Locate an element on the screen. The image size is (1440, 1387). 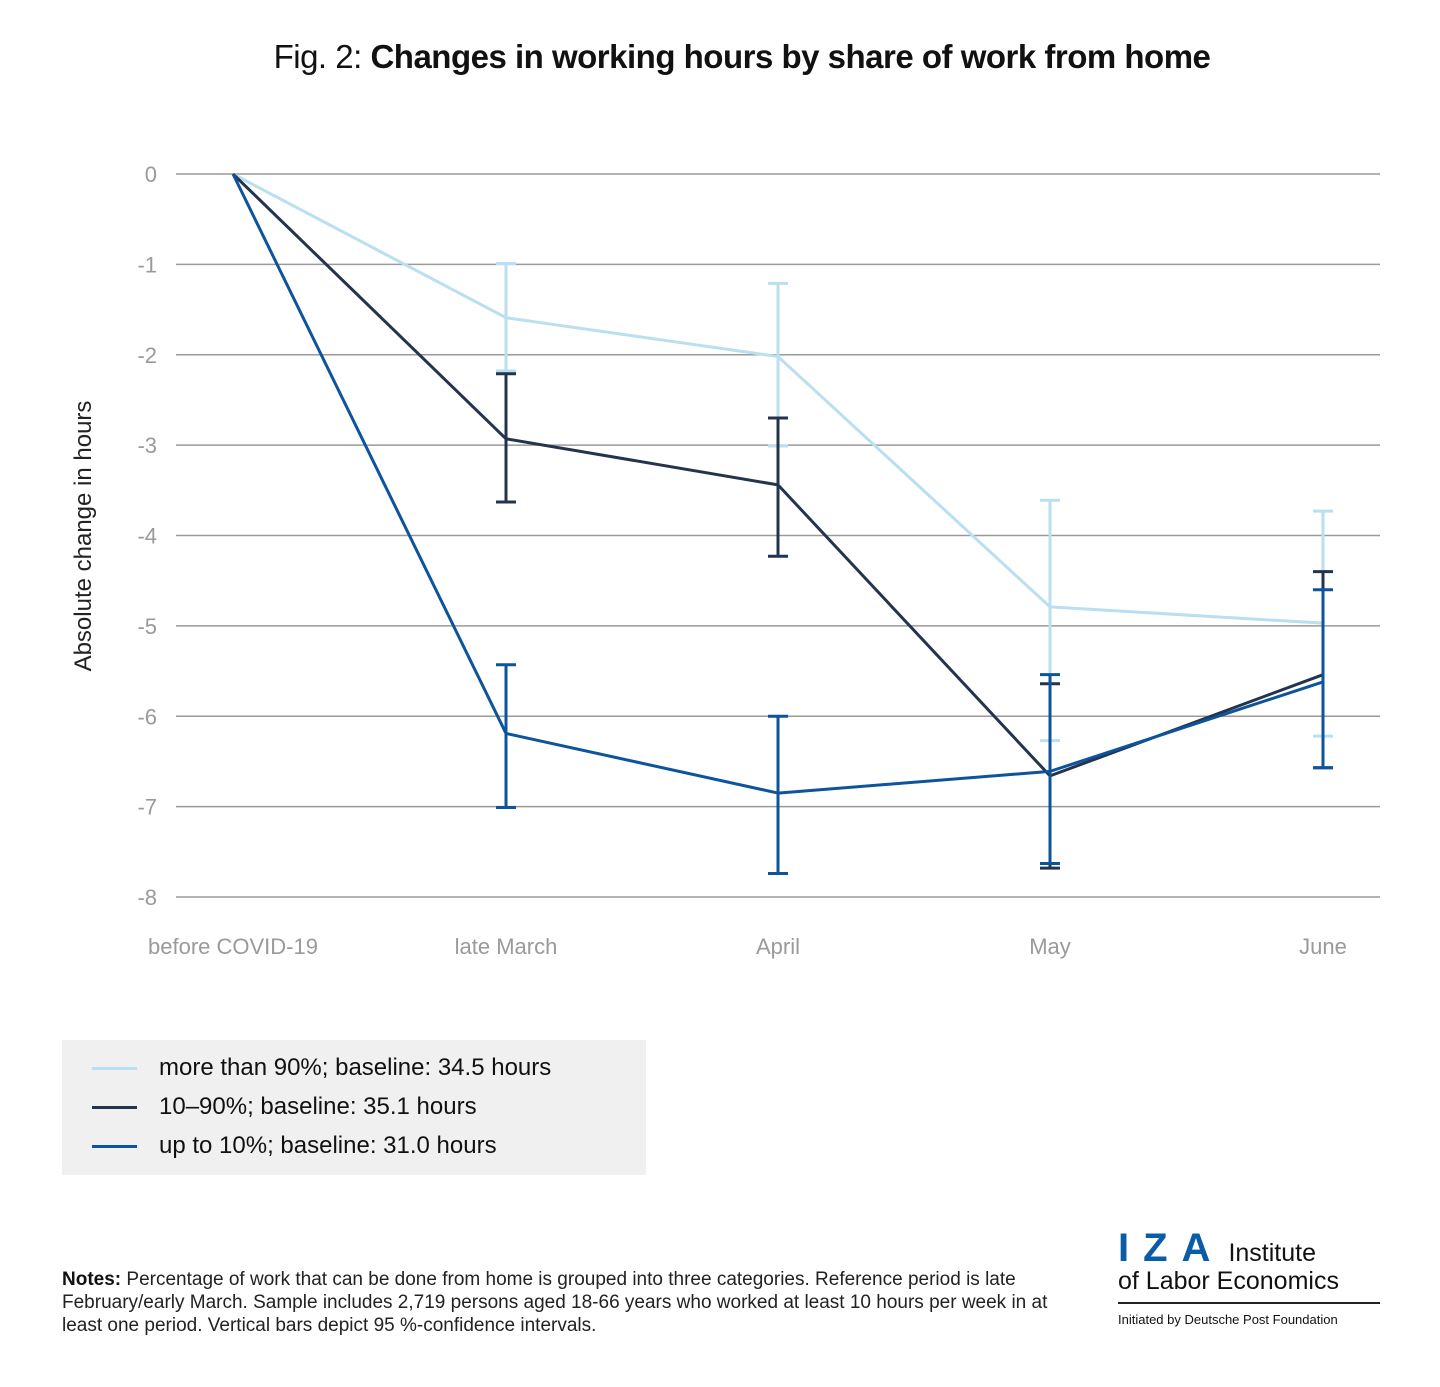
notes-label: Notes: is located at coordinates (92, 1279).